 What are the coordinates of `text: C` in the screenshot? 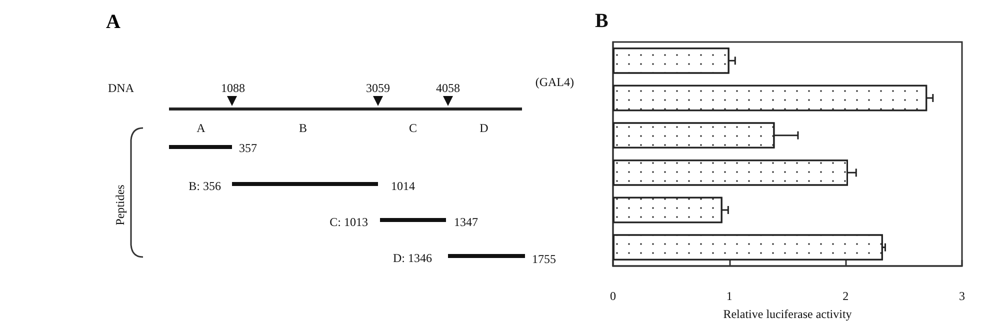 It's located at (413, 128).